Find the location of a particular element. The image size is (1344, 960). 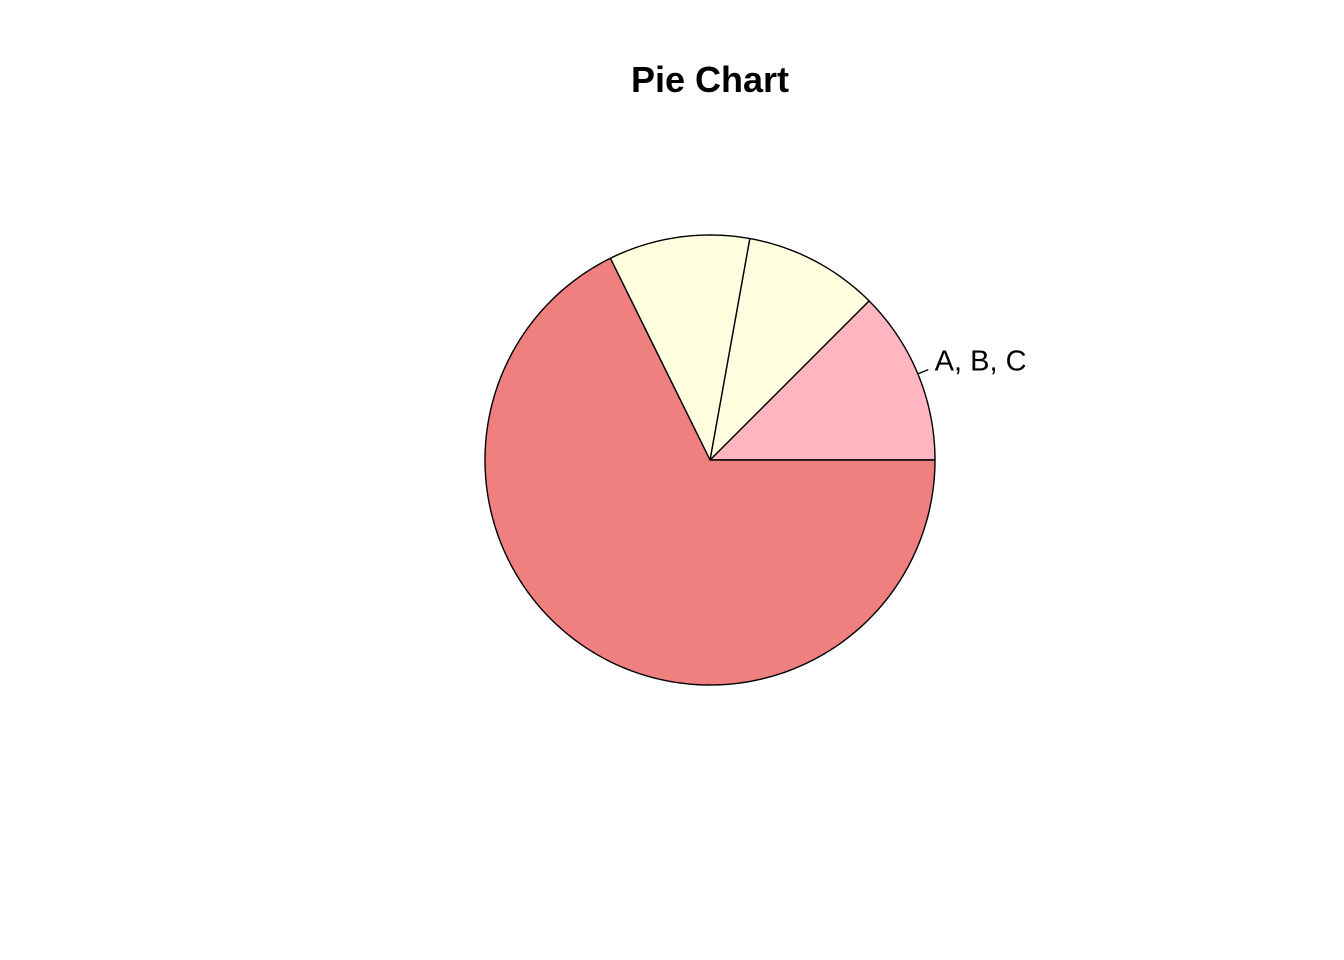

pie-labels: A, B, C is located at coordinates (972, 361).